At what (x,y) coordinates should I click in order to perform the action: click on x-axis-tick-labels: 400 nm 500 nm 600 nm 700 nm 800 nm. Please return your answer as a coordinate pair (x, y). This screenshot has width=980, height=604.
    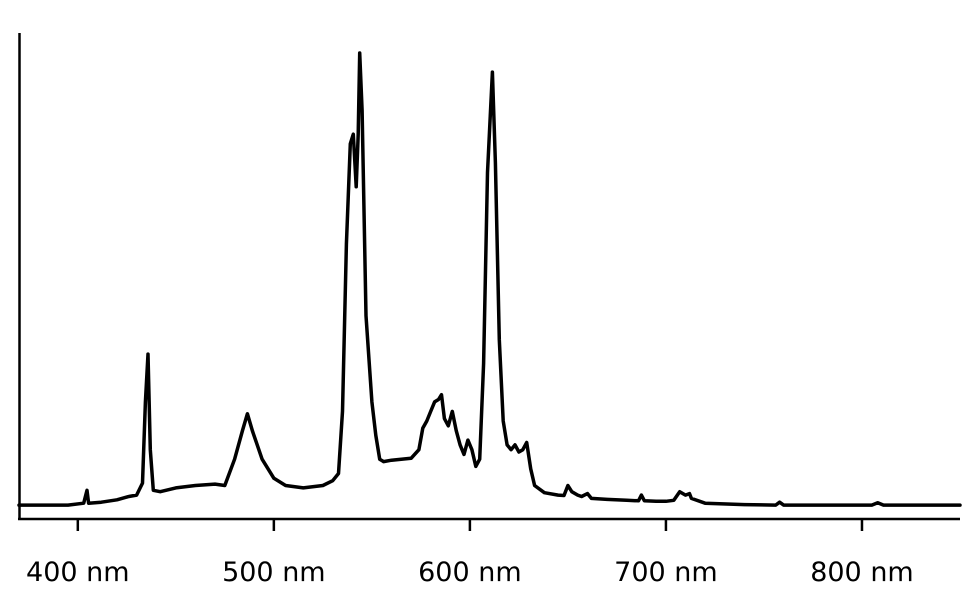
    Looking at the image, I should click on (470, 572).